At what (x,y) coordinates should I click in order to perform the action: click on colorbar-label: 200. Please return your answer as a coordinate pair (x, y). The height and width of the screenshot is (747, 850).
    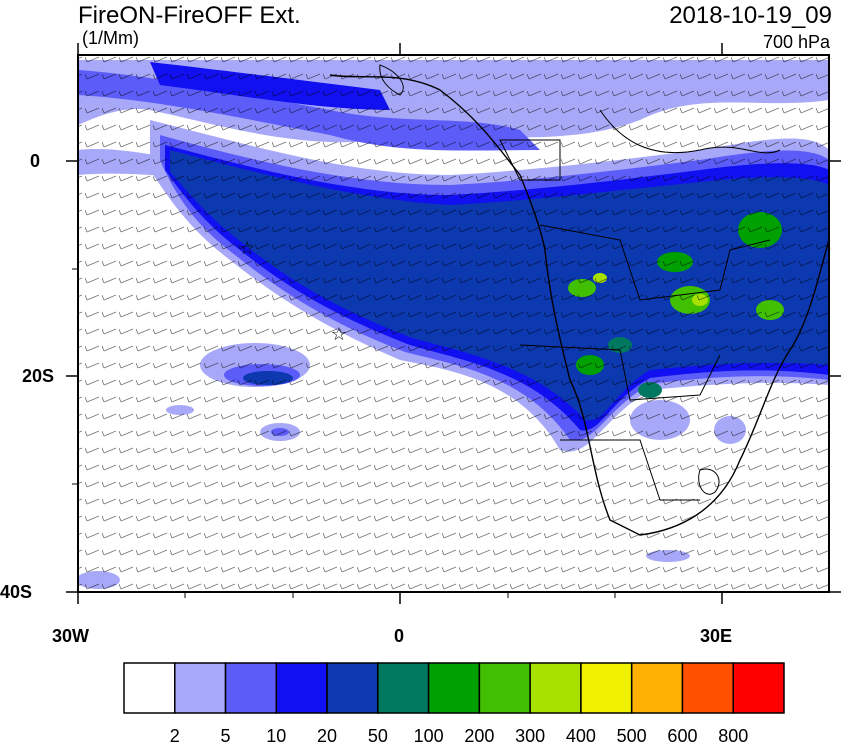
    Looking at the image, I should click on (479, 736).